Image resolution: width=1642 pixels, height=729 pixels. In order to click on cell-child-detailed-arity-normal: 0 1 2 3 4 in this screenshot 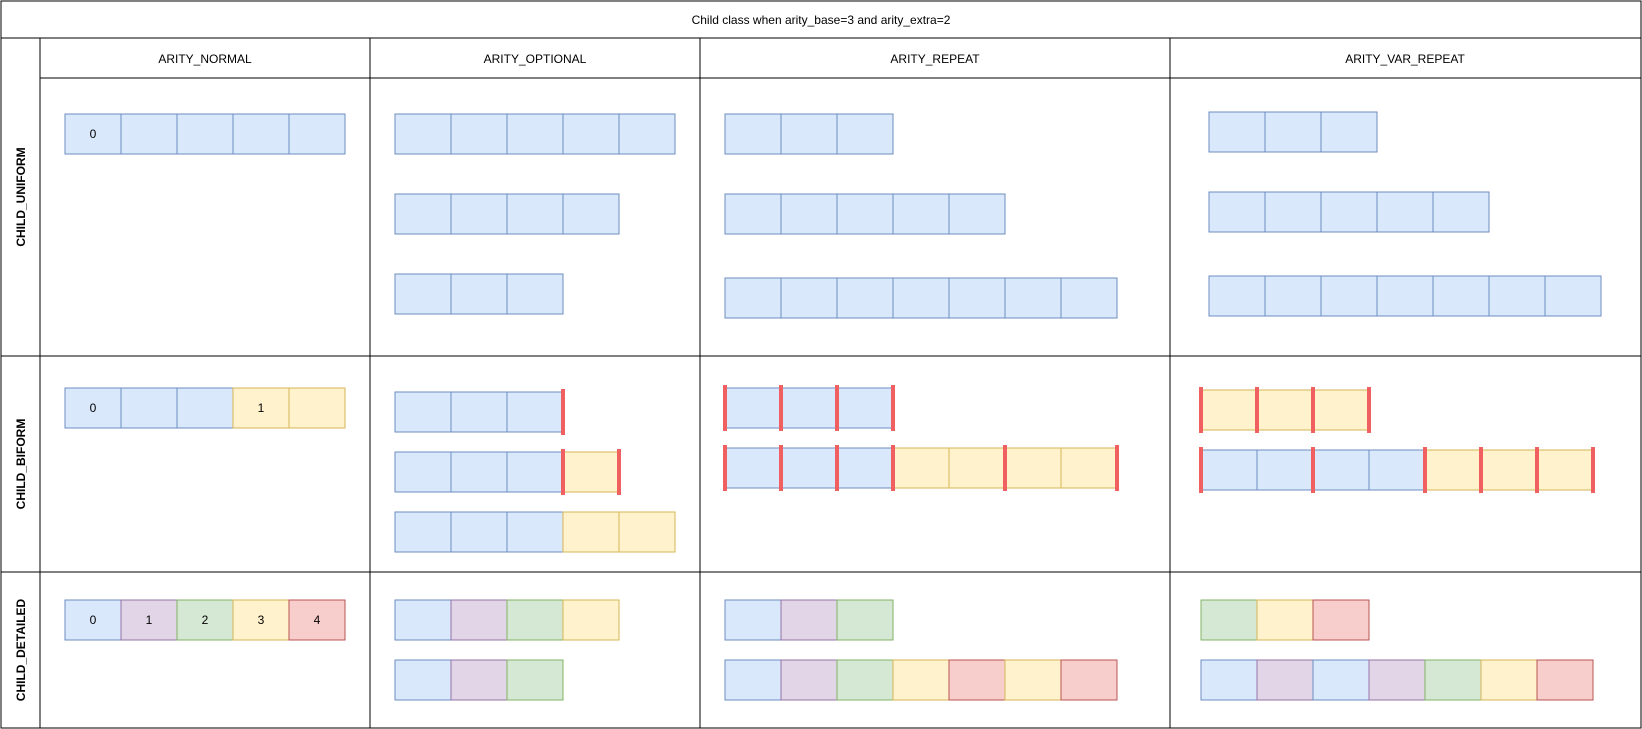, I will do `click(205, 620)`.